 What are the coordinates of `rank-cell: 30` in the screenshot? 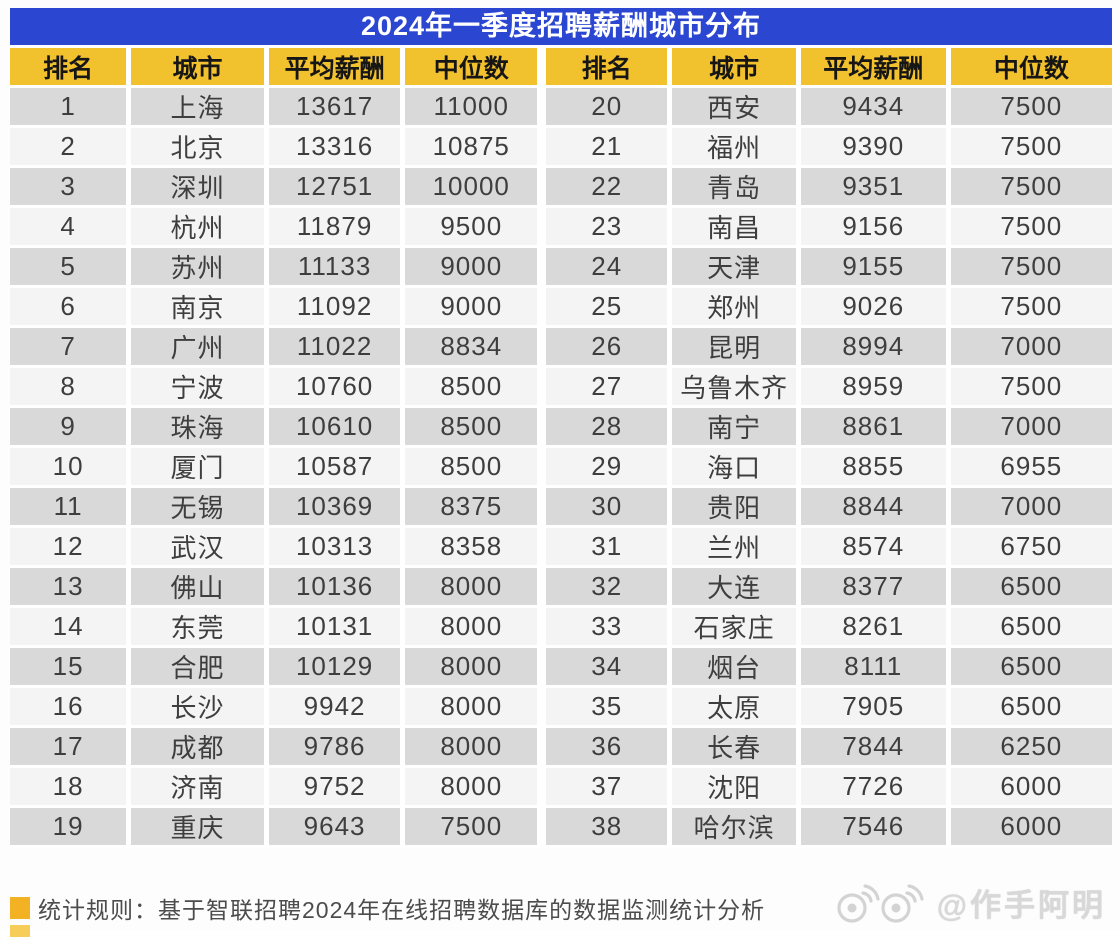 It's located at (609, 508).